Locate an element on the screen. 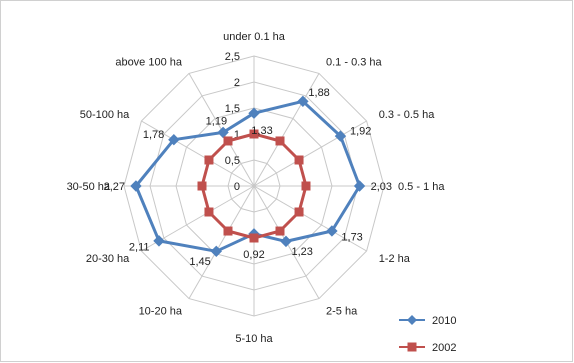 Image resolution: width=574 pixels, height=363 pixels. tick-label: 2,5 is located at coordinates (232, 57).